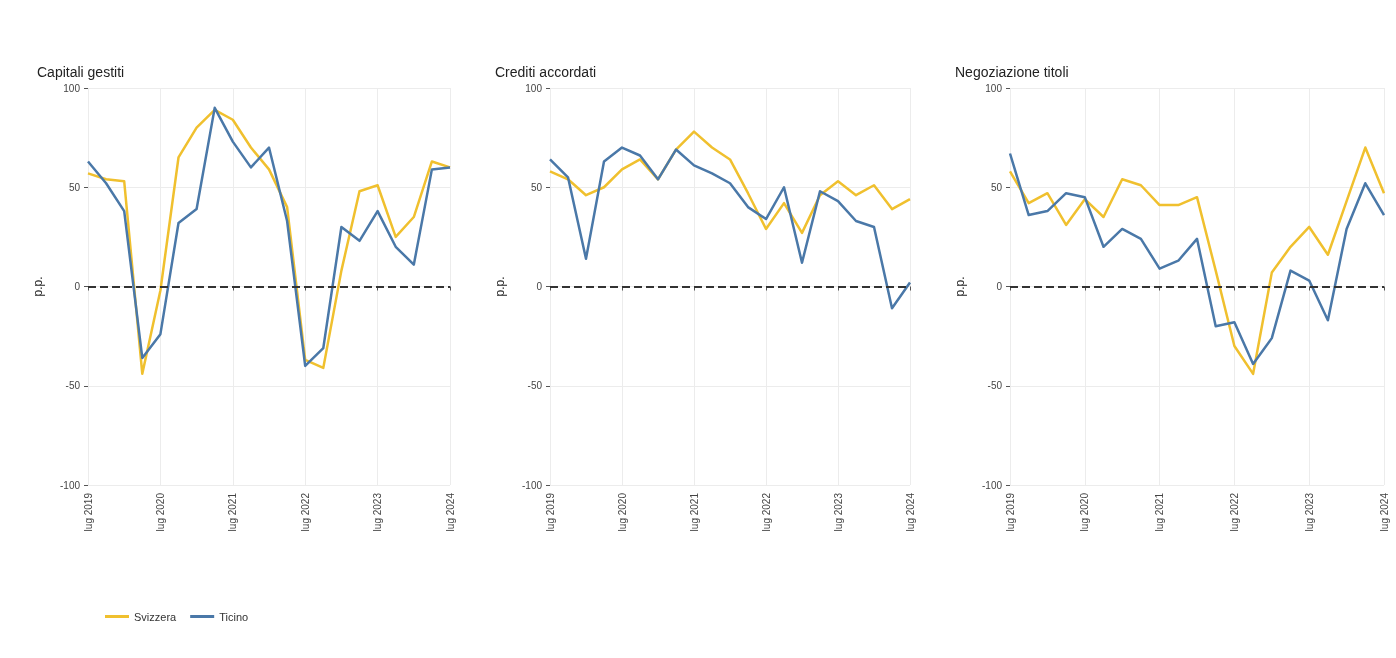 The image size is (1396, 658). I want to click on chart-title: Negoziazione titoli, so click(1012, 72).